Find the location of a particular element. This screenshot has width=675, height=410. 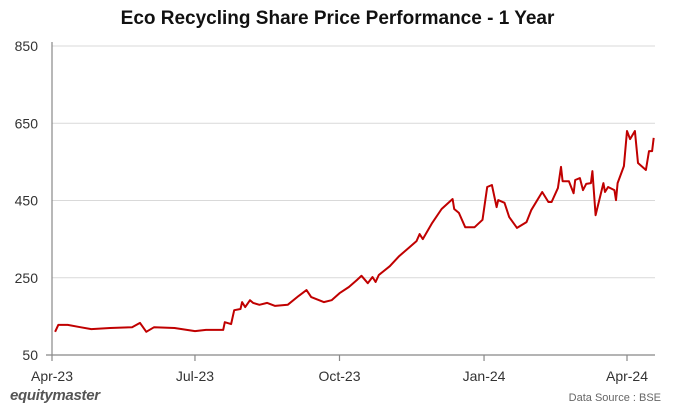

x-tick-label: Jul-23 is located at coordinates (195, 376).